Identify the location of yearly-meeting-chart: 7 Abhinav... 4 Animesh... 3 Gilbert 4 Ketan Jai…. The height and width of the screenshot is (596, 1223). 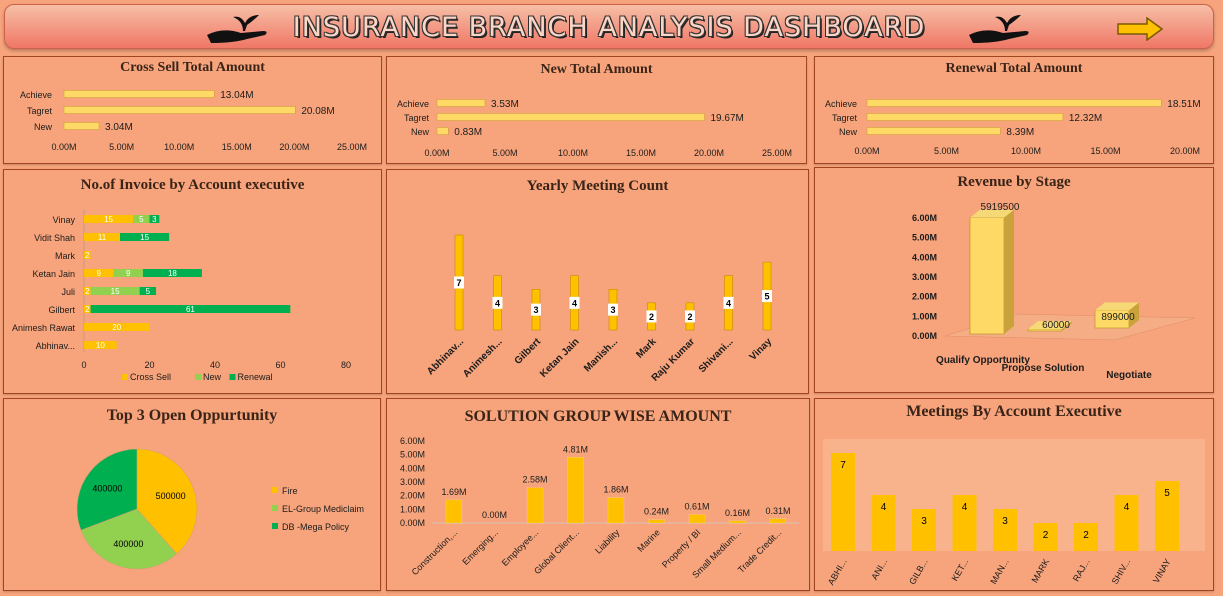
(599, 309).